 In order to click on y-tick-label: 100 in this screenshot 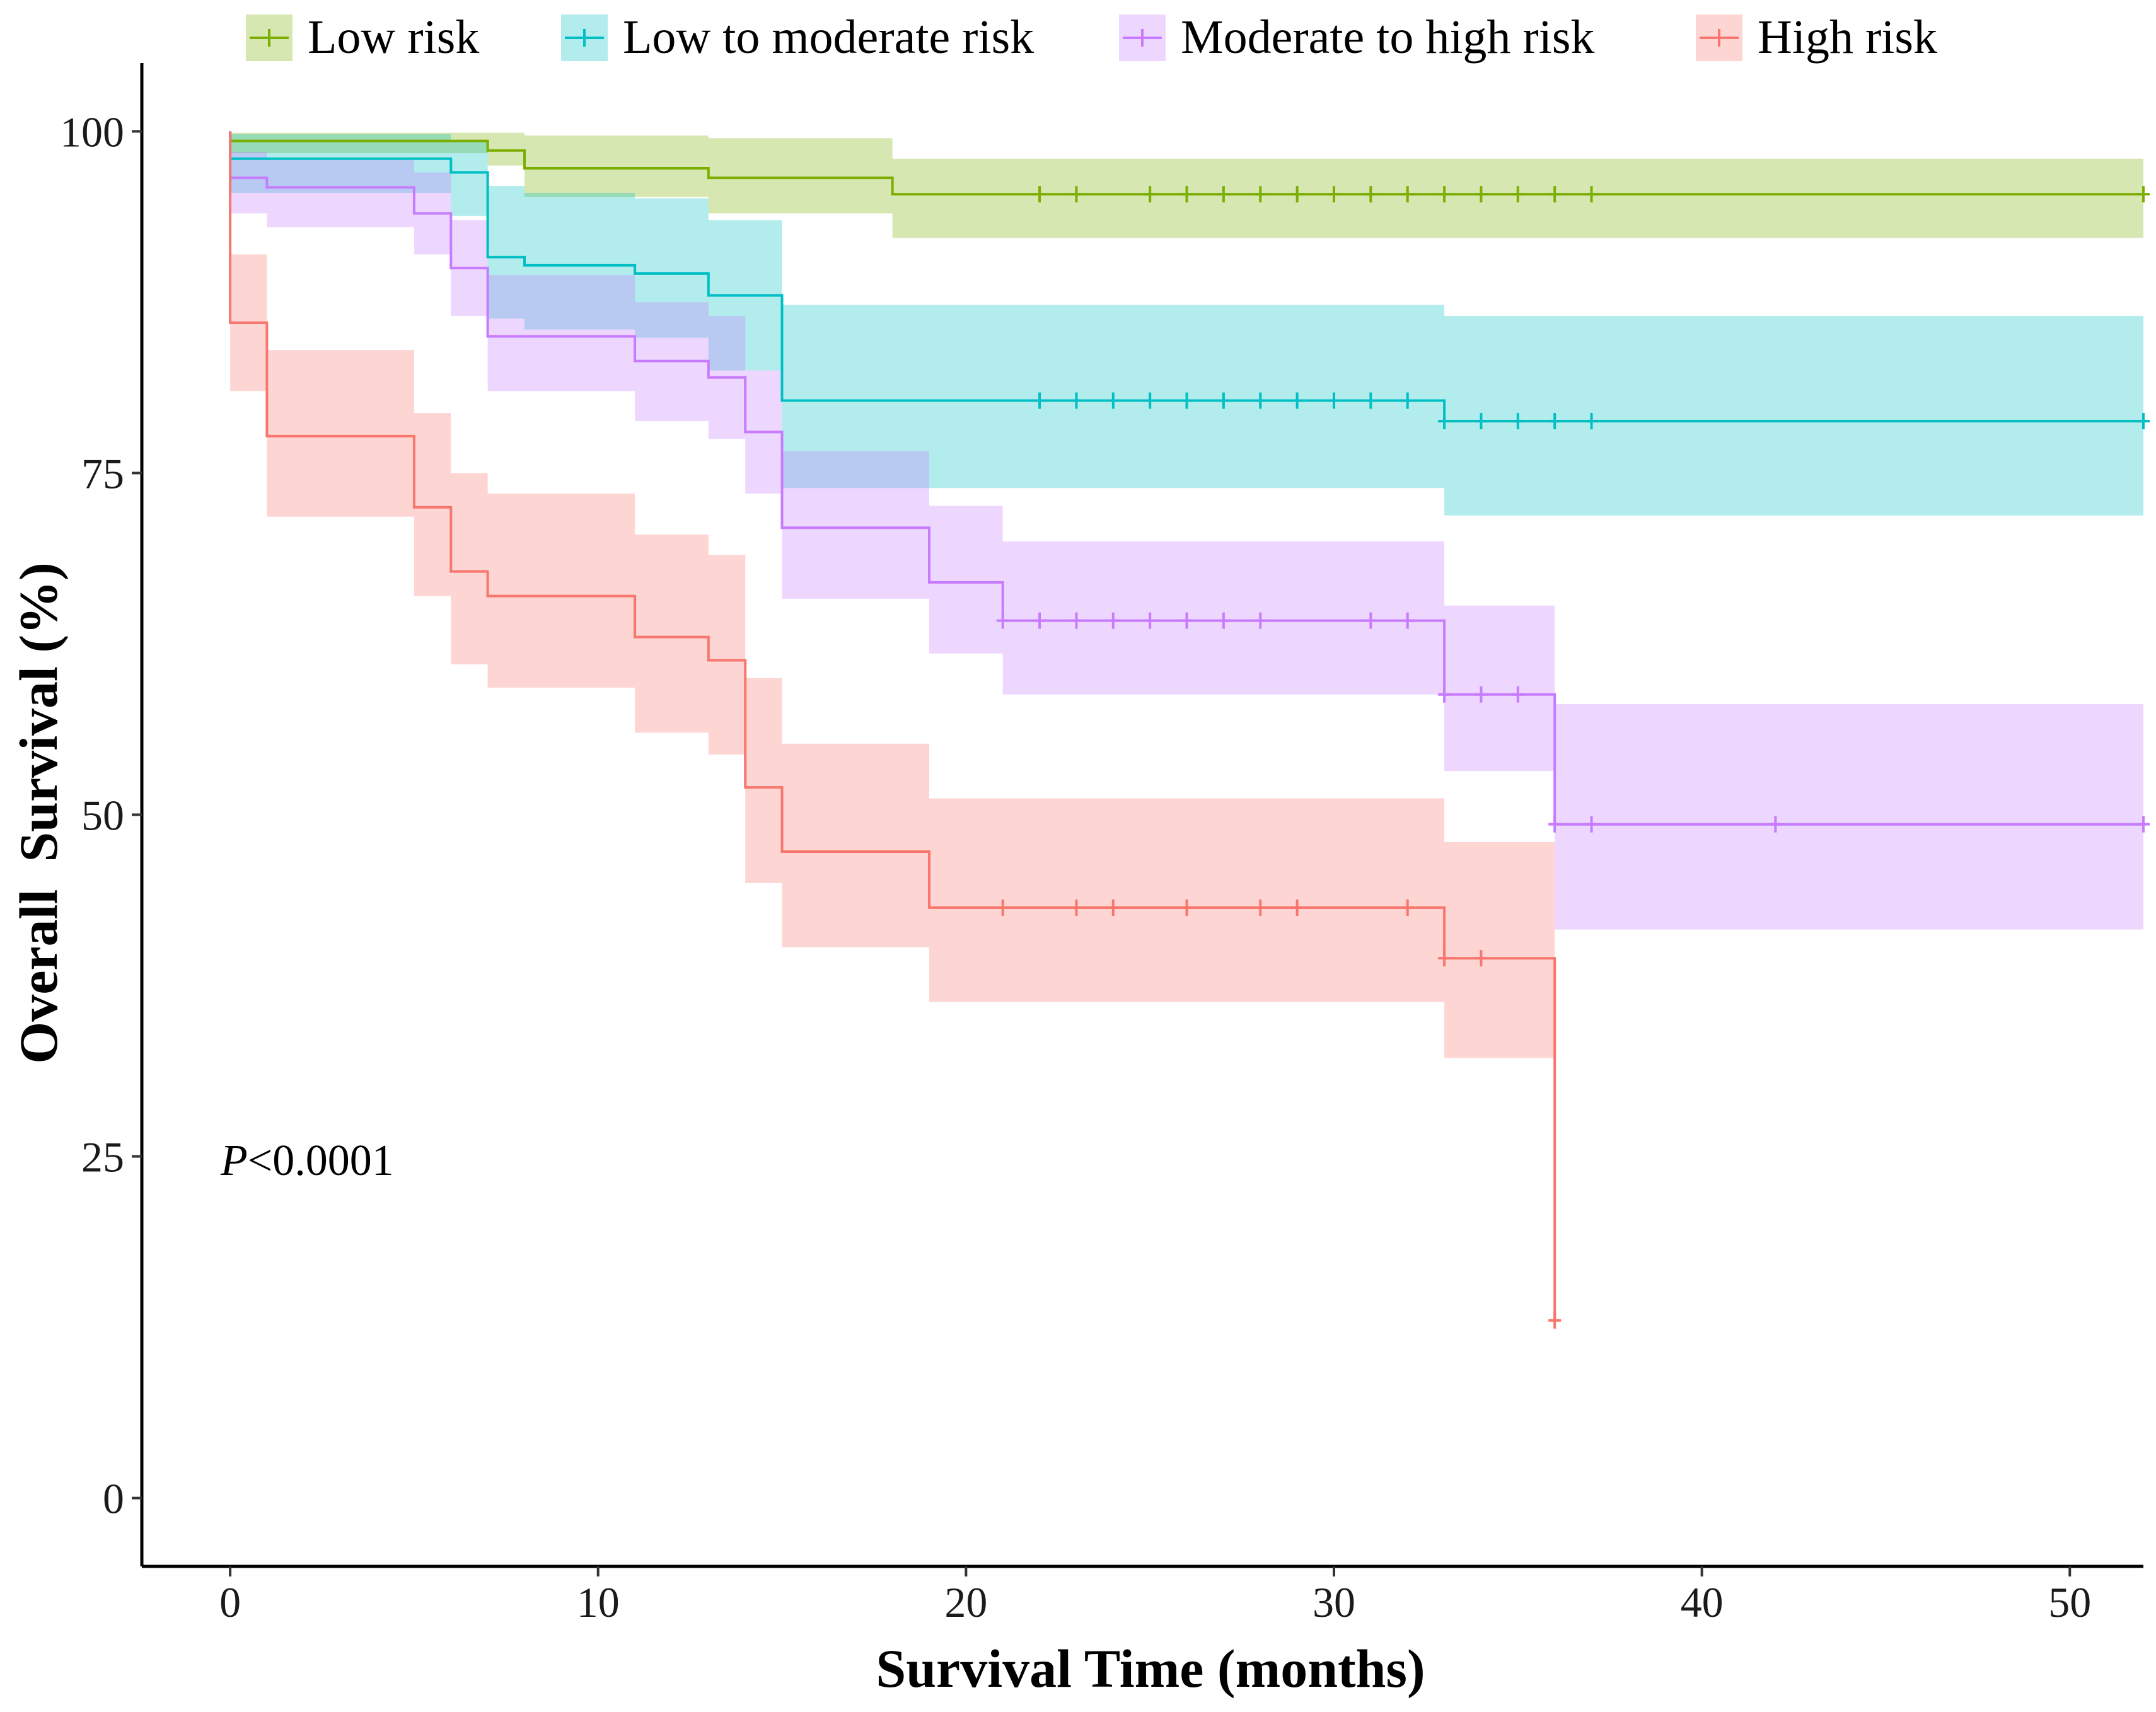, I will do `click(92, 132)`.